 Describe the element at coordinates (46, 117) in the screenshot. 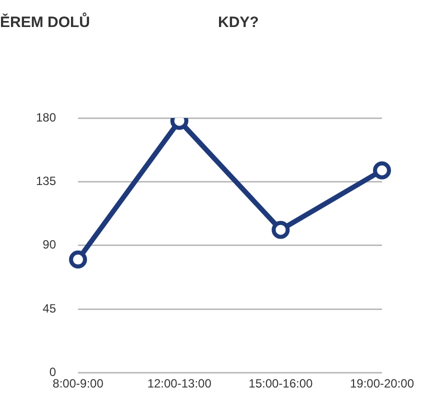

I see `y-tick-label: 180` at that location.